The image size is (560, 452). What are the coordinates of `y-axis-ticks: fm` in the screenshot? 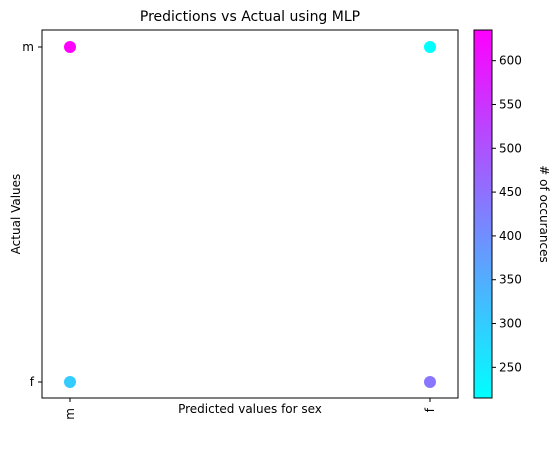 It's located at (32, 214).